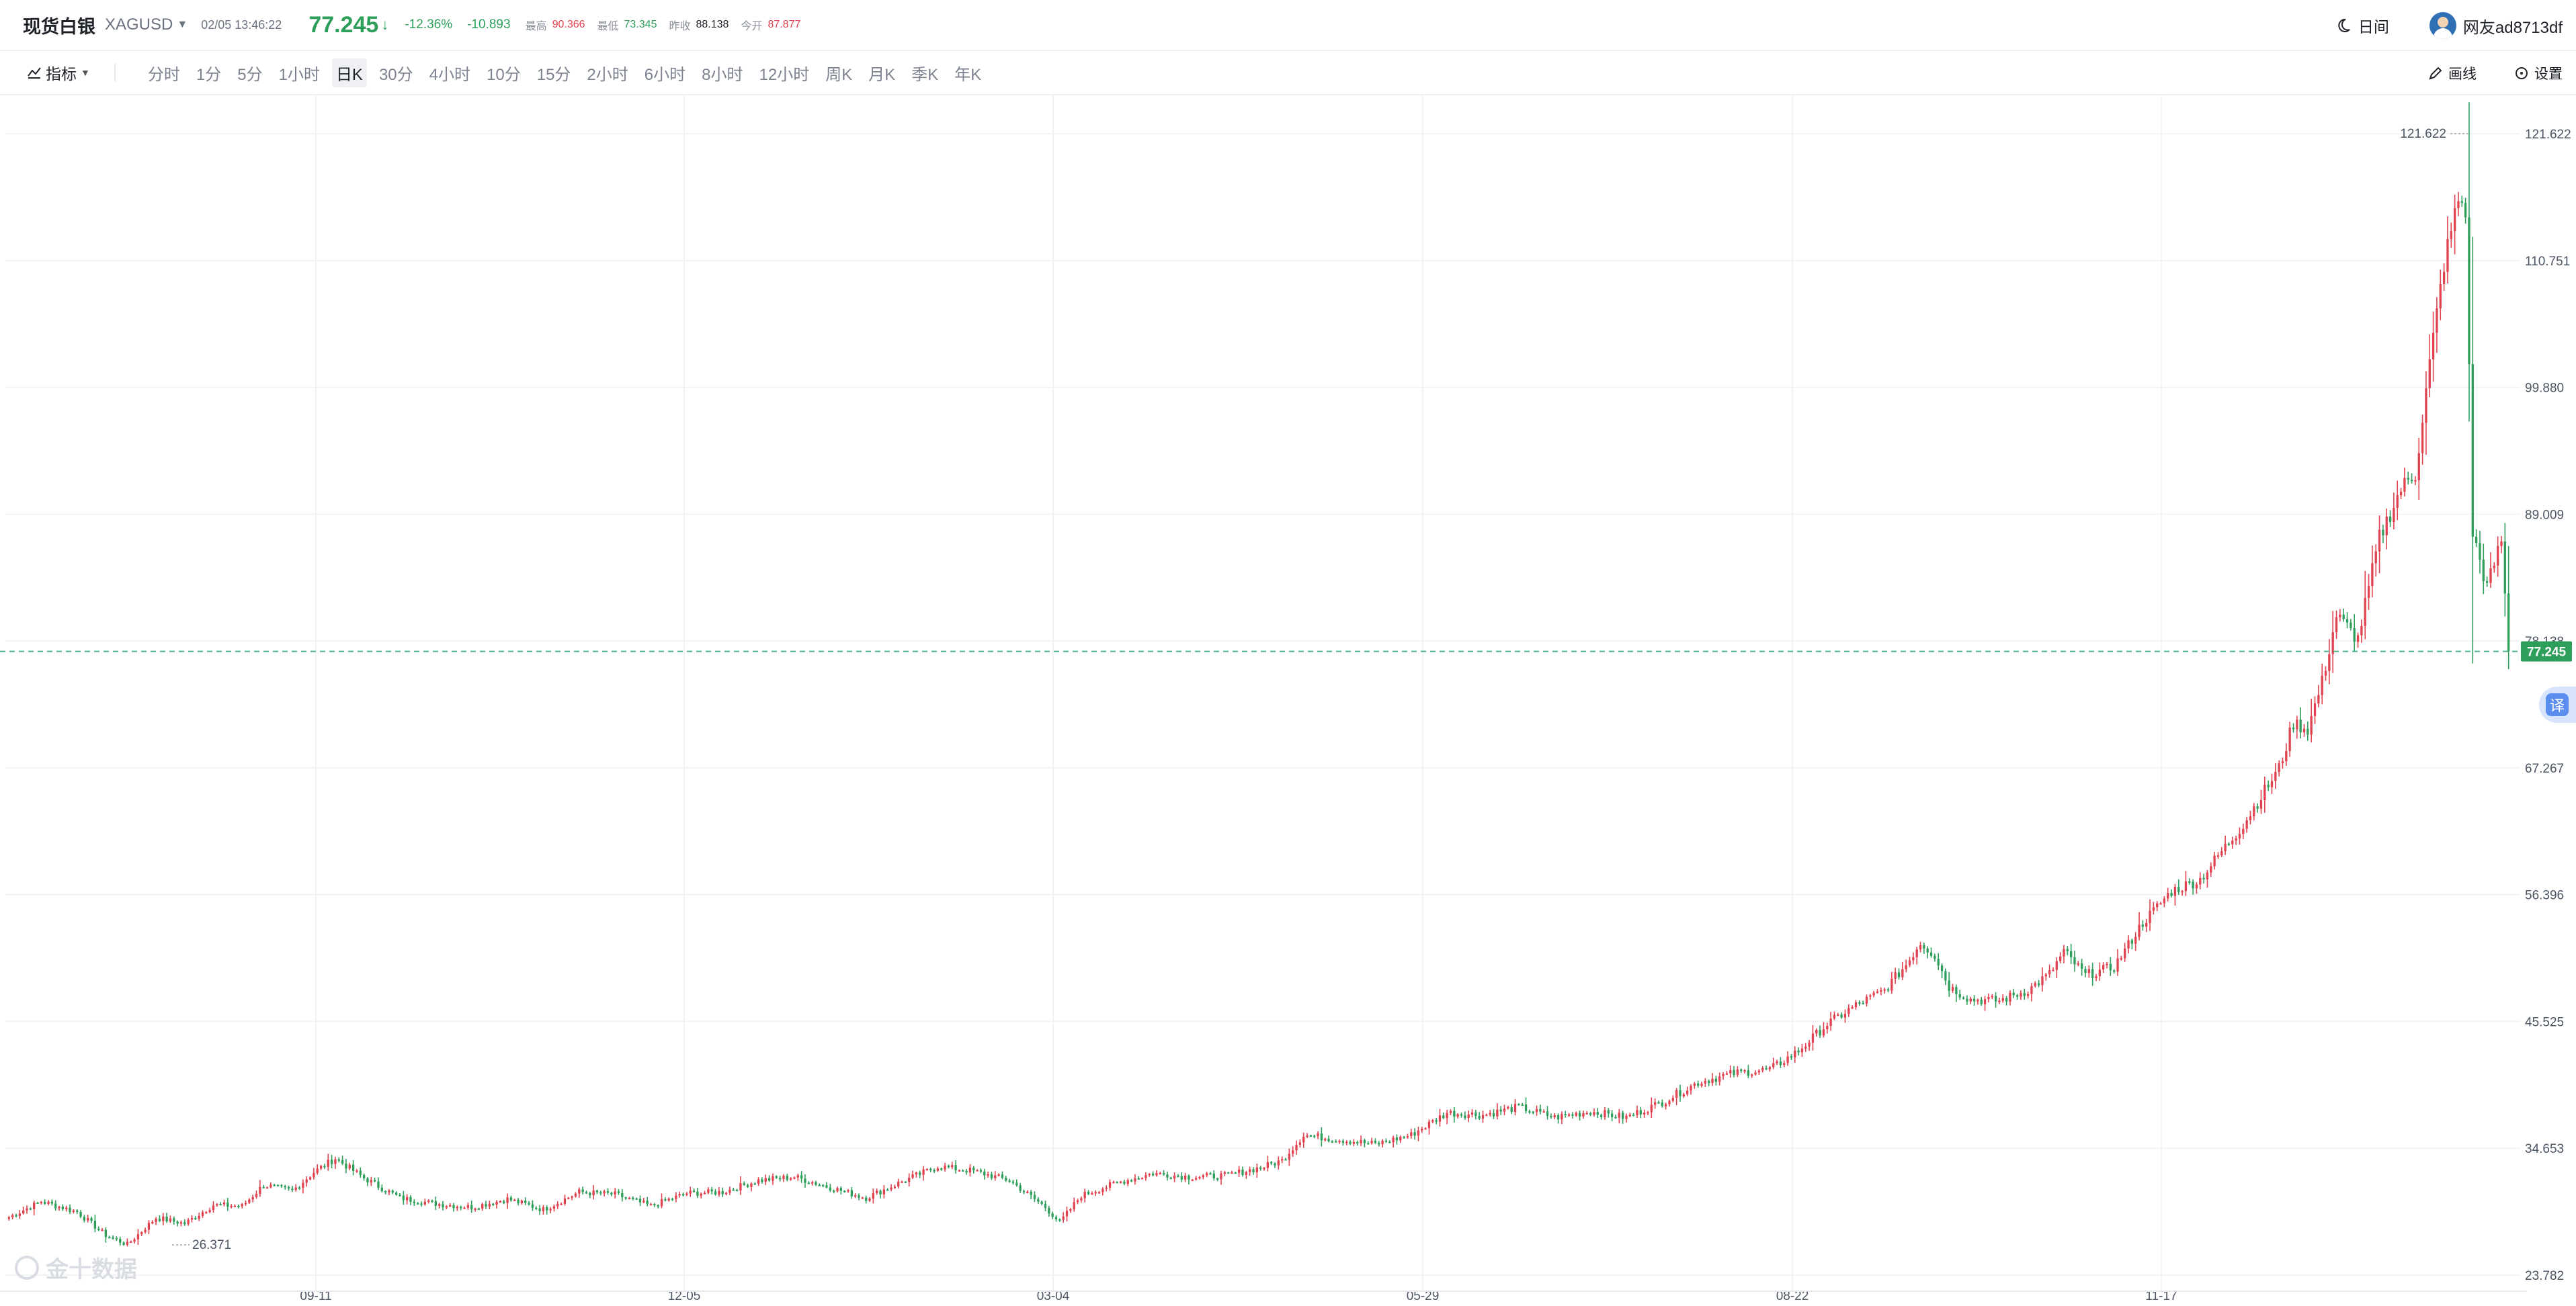 This screenshot has height=1306, width=2576. What do you see at coordinates (925, 75) in the screenshot?
I see `period-tab-15: 季K` at bounding box center [925, 75].